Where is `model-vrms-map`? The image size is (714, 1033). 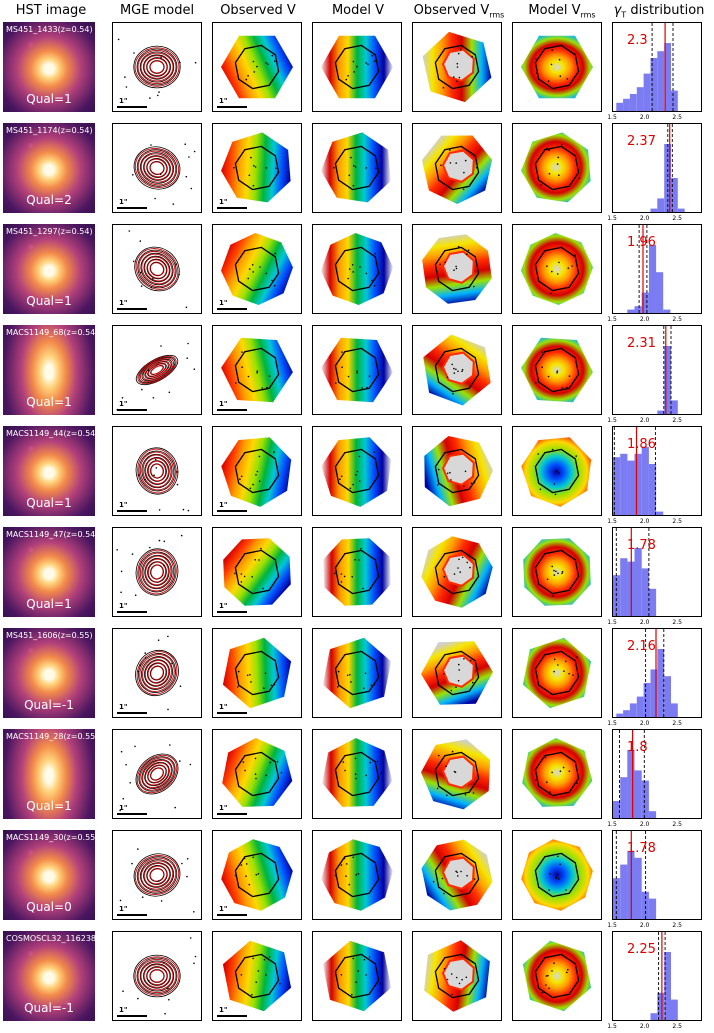 model-vrms-map is located at coordinates (557, 67).